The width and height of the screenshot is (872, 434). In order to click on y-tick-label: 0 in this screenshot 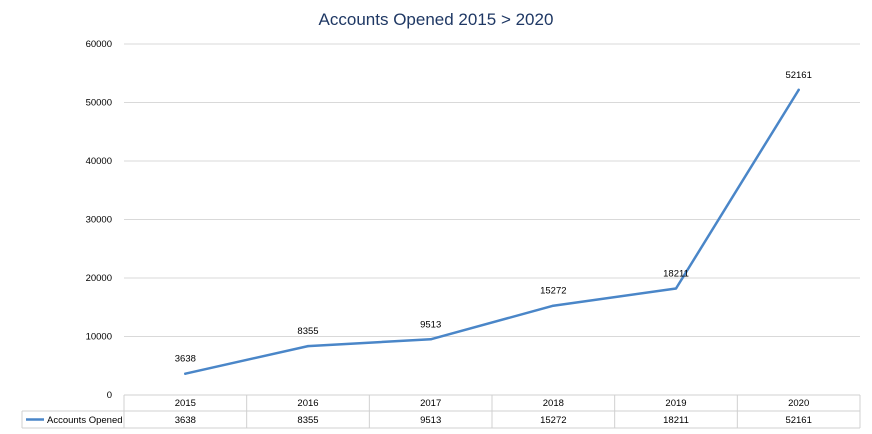, I will do `click(109, 395)`.